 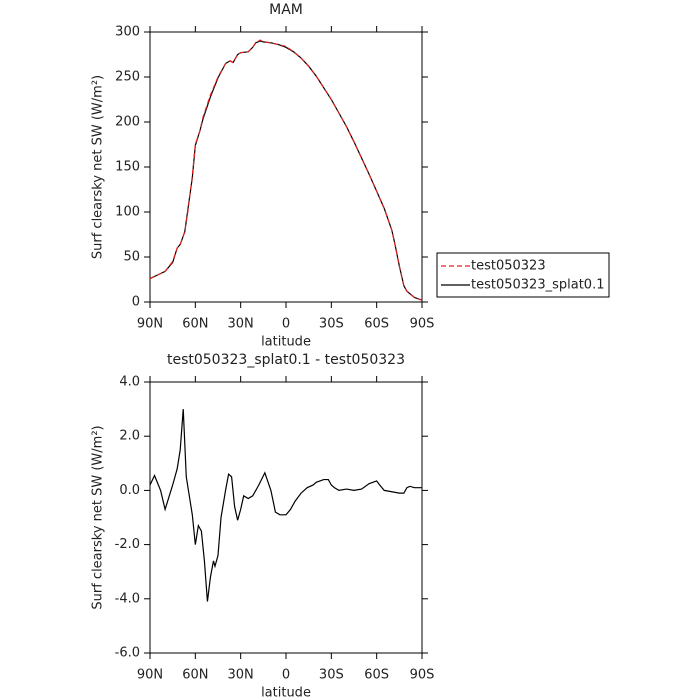 What do you see at coordinates (127, 653) in the screenshot?
I see `y-tick-label: -6.0` at bounding box center [127, 653].